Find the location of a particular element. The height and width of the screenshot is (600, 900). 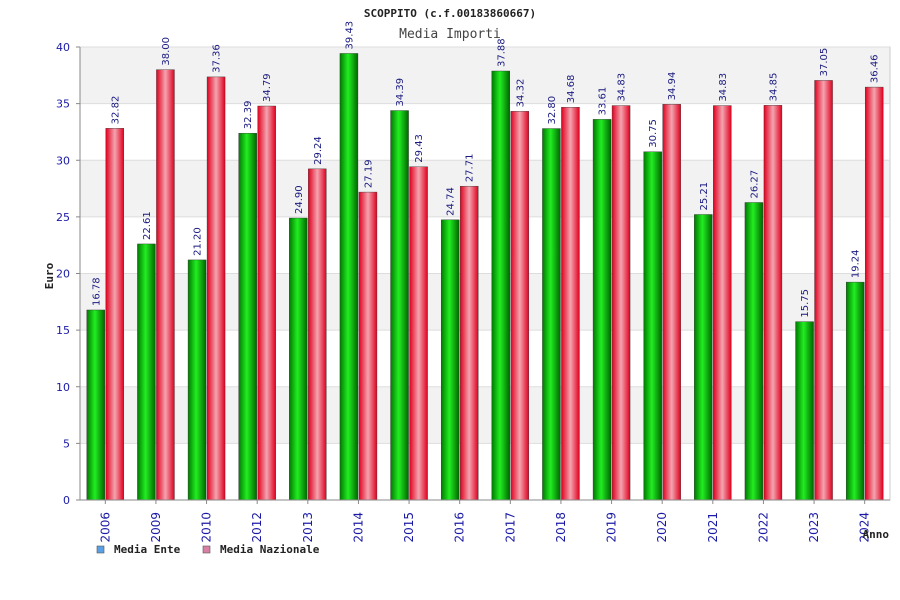

y-tick-label: 35 is located at coordinates (63, 104).